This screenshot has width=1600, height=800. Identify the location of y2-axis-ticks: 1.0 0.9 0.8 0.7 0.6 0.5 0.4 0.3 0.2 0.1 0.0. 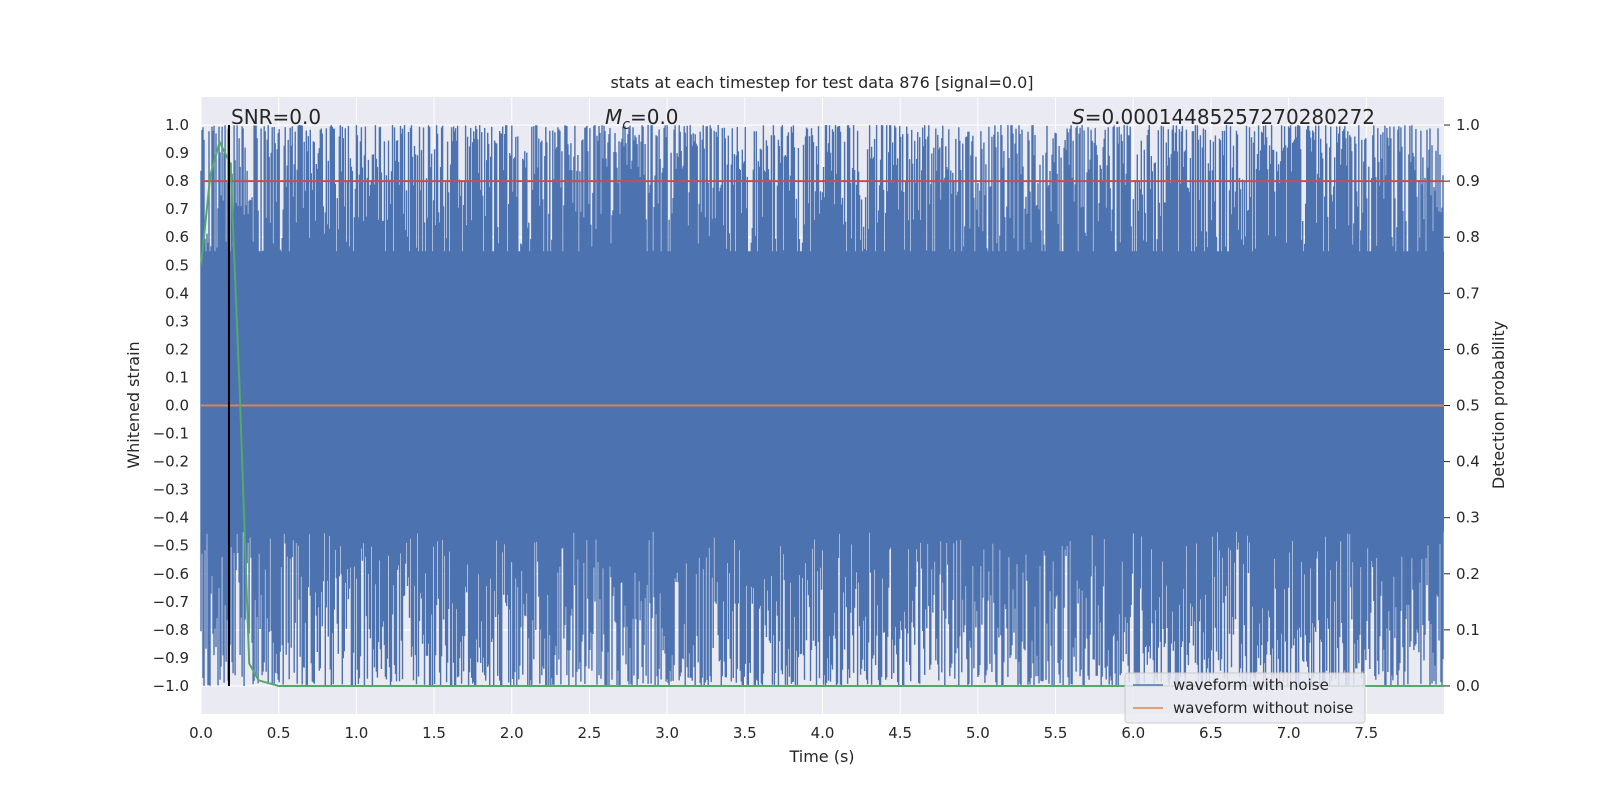
(1462, 405).